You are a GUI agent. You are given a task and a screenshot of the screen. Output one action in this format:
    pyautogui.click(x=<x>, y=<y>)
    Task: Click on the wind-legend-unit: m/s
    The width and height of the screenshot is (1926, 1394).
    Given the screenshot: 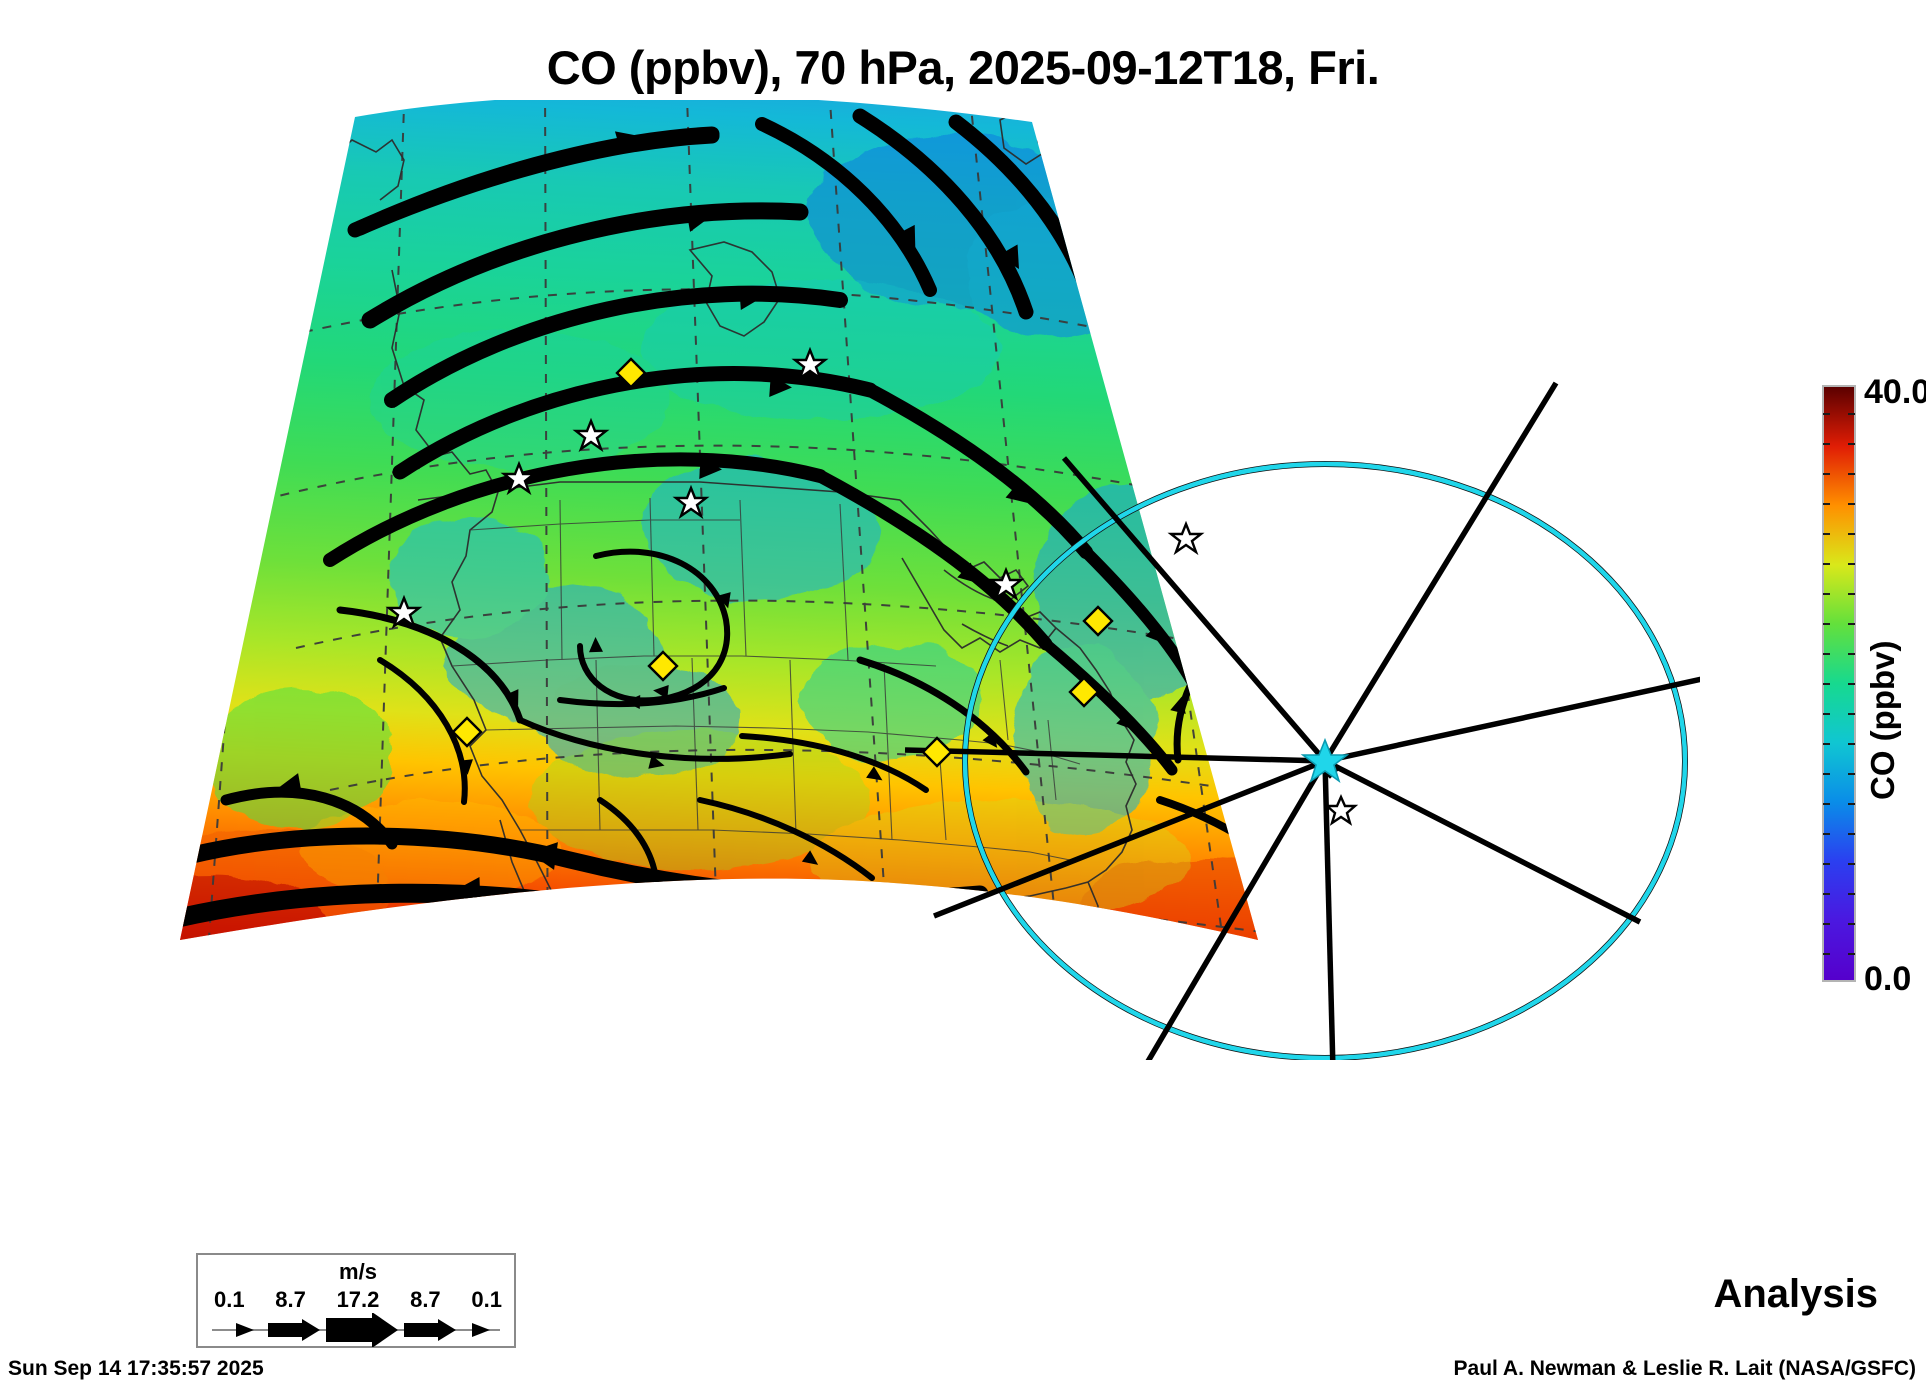 What is the action you would take?
    pyautogui.click(x=358, y=1271)
    